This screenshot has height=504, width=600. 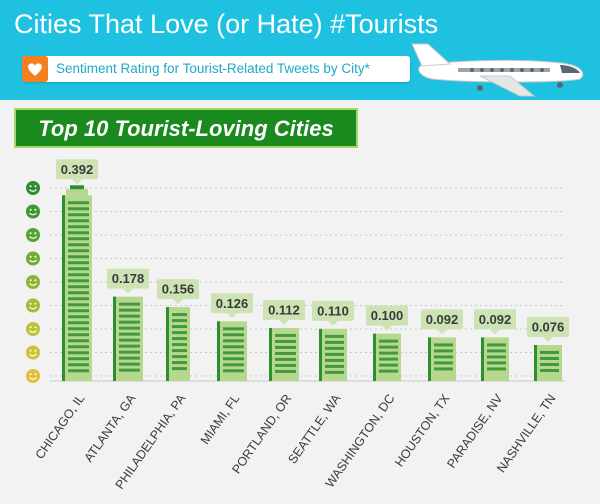 What do you see at coordinates (226, 24) in the screenshot?
I see `page-title: Cities That Love (or Hate) #Tourists` at bounding box center [226, 24].